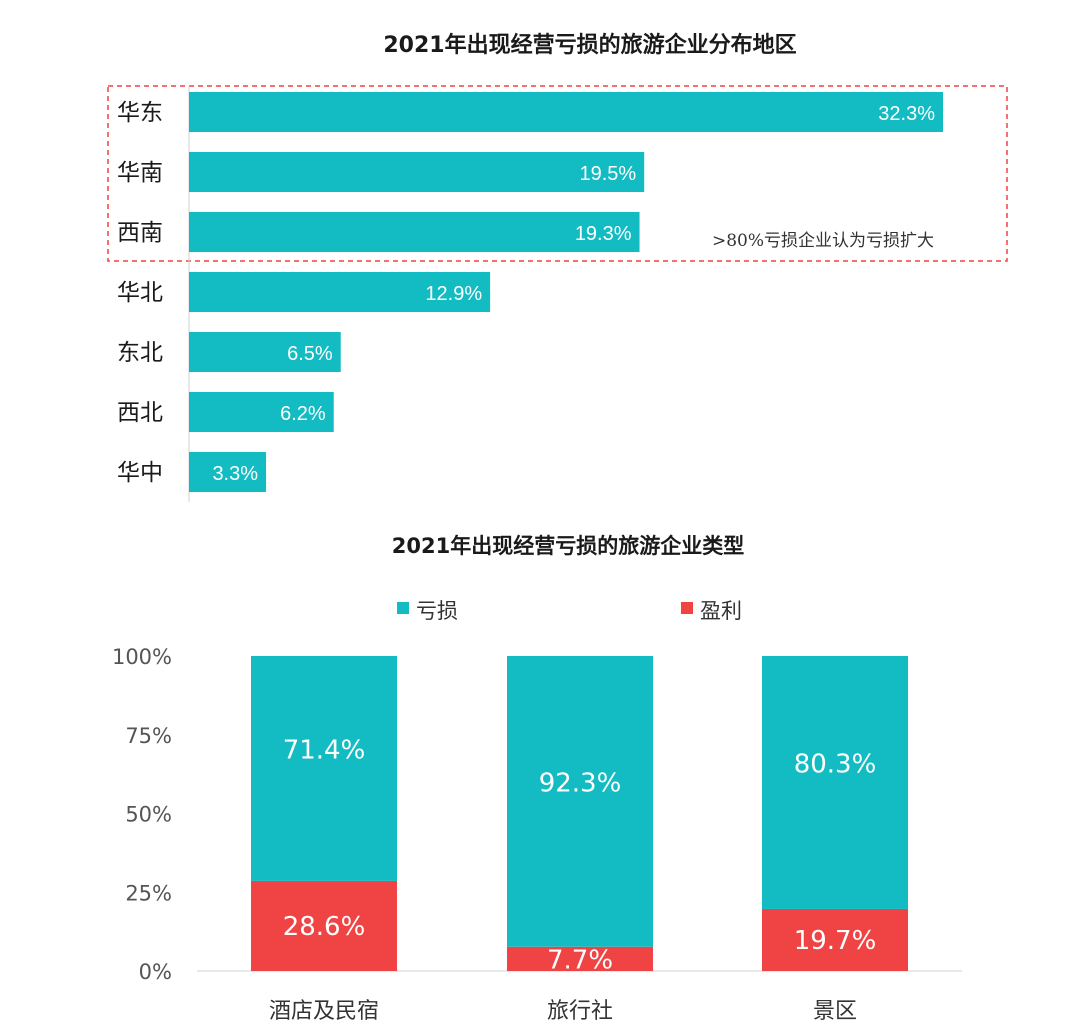 This screenshot has height=1032, width=1080. Describe the element at coordinates (140, 113) in the screenshot. I see `region-category-label: 华东` at that location.